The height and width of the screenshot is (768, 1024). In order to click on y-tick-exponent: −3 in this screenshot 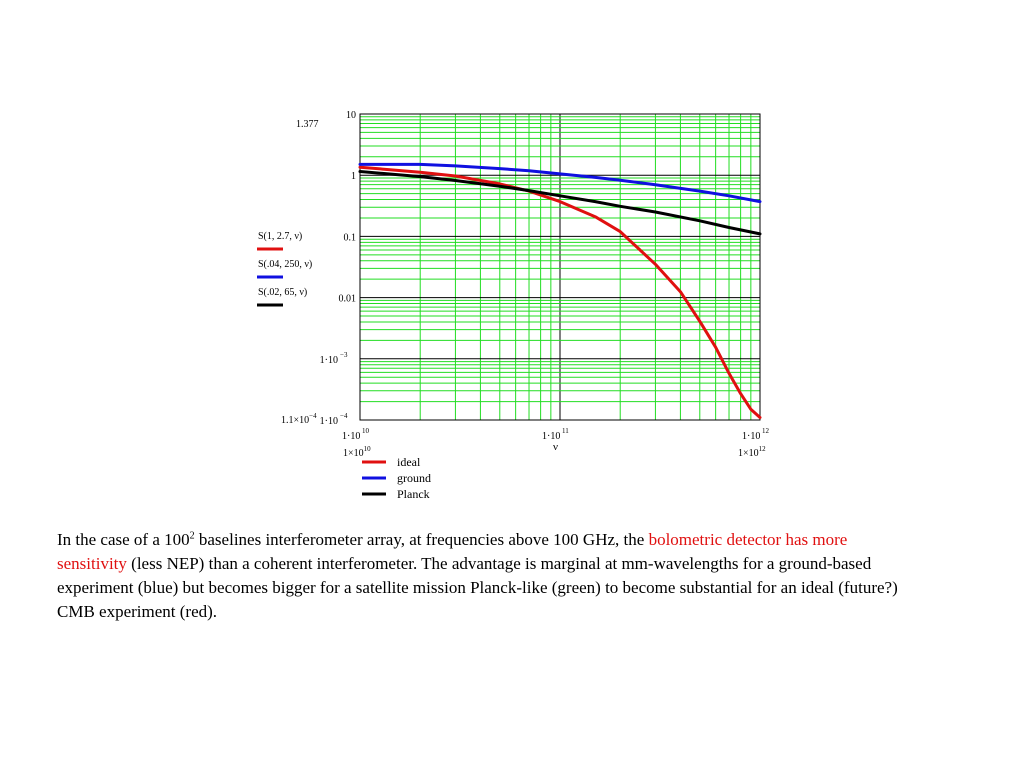, I will do `click(344, 355)`.